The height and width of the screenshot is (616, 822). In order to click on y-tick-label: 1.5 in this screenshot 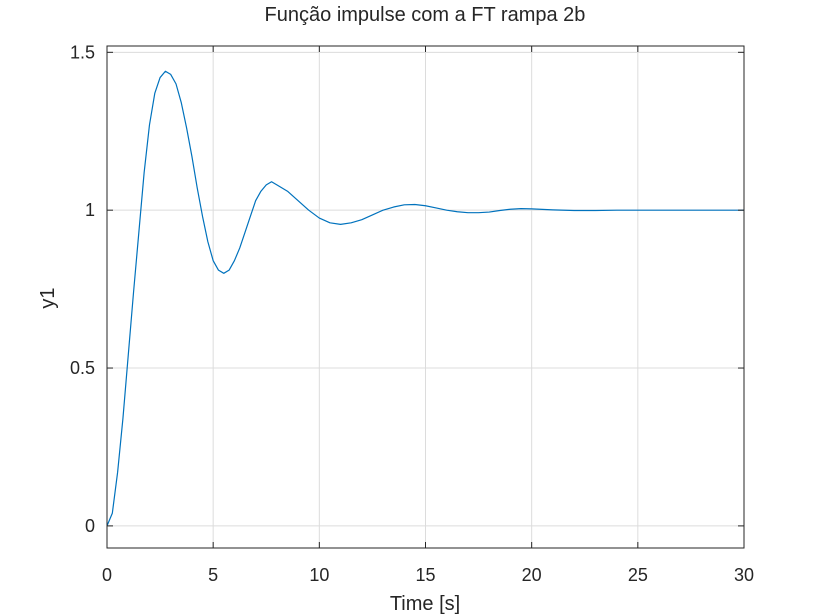, I will do `click(82, 52)`.